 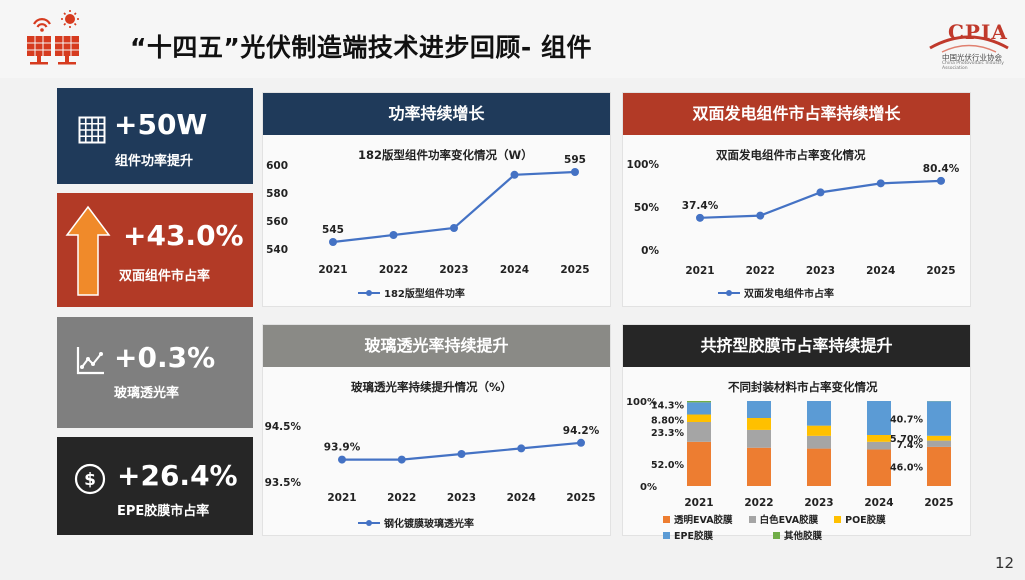 What do you see at coordinates (973, 66) in the screenshot?
I see `cpia-logo-subtitle-en: China Photovoltaic Industry Association` at bounding box center [973, 66].